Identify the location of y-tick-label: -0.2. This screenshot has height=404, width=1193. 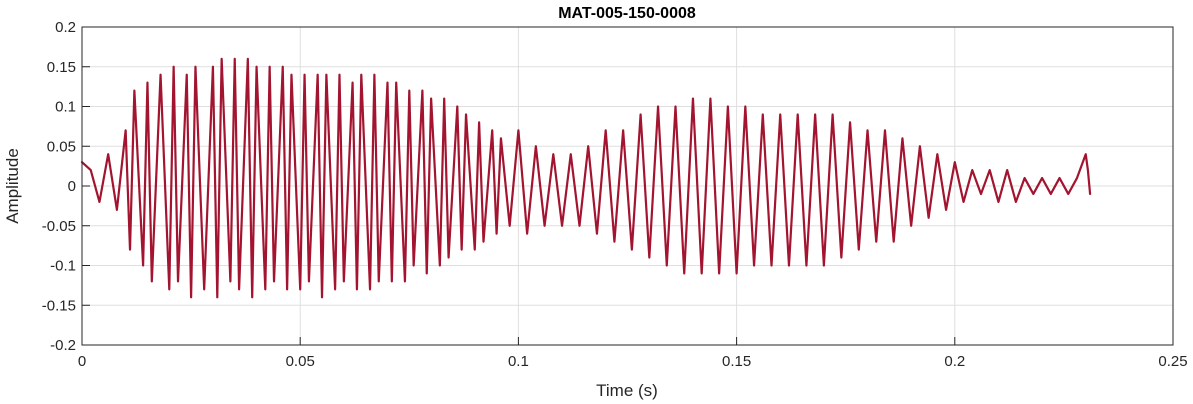
(63, 345).